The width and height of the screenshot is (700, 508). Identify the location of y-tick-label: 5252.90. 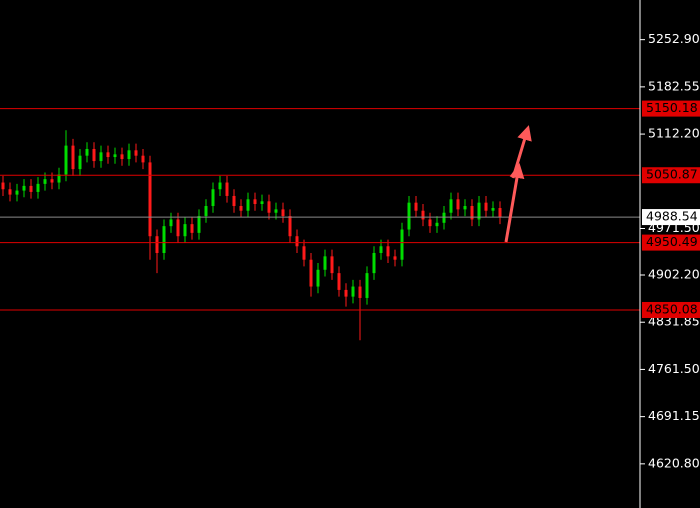
(674, 38).